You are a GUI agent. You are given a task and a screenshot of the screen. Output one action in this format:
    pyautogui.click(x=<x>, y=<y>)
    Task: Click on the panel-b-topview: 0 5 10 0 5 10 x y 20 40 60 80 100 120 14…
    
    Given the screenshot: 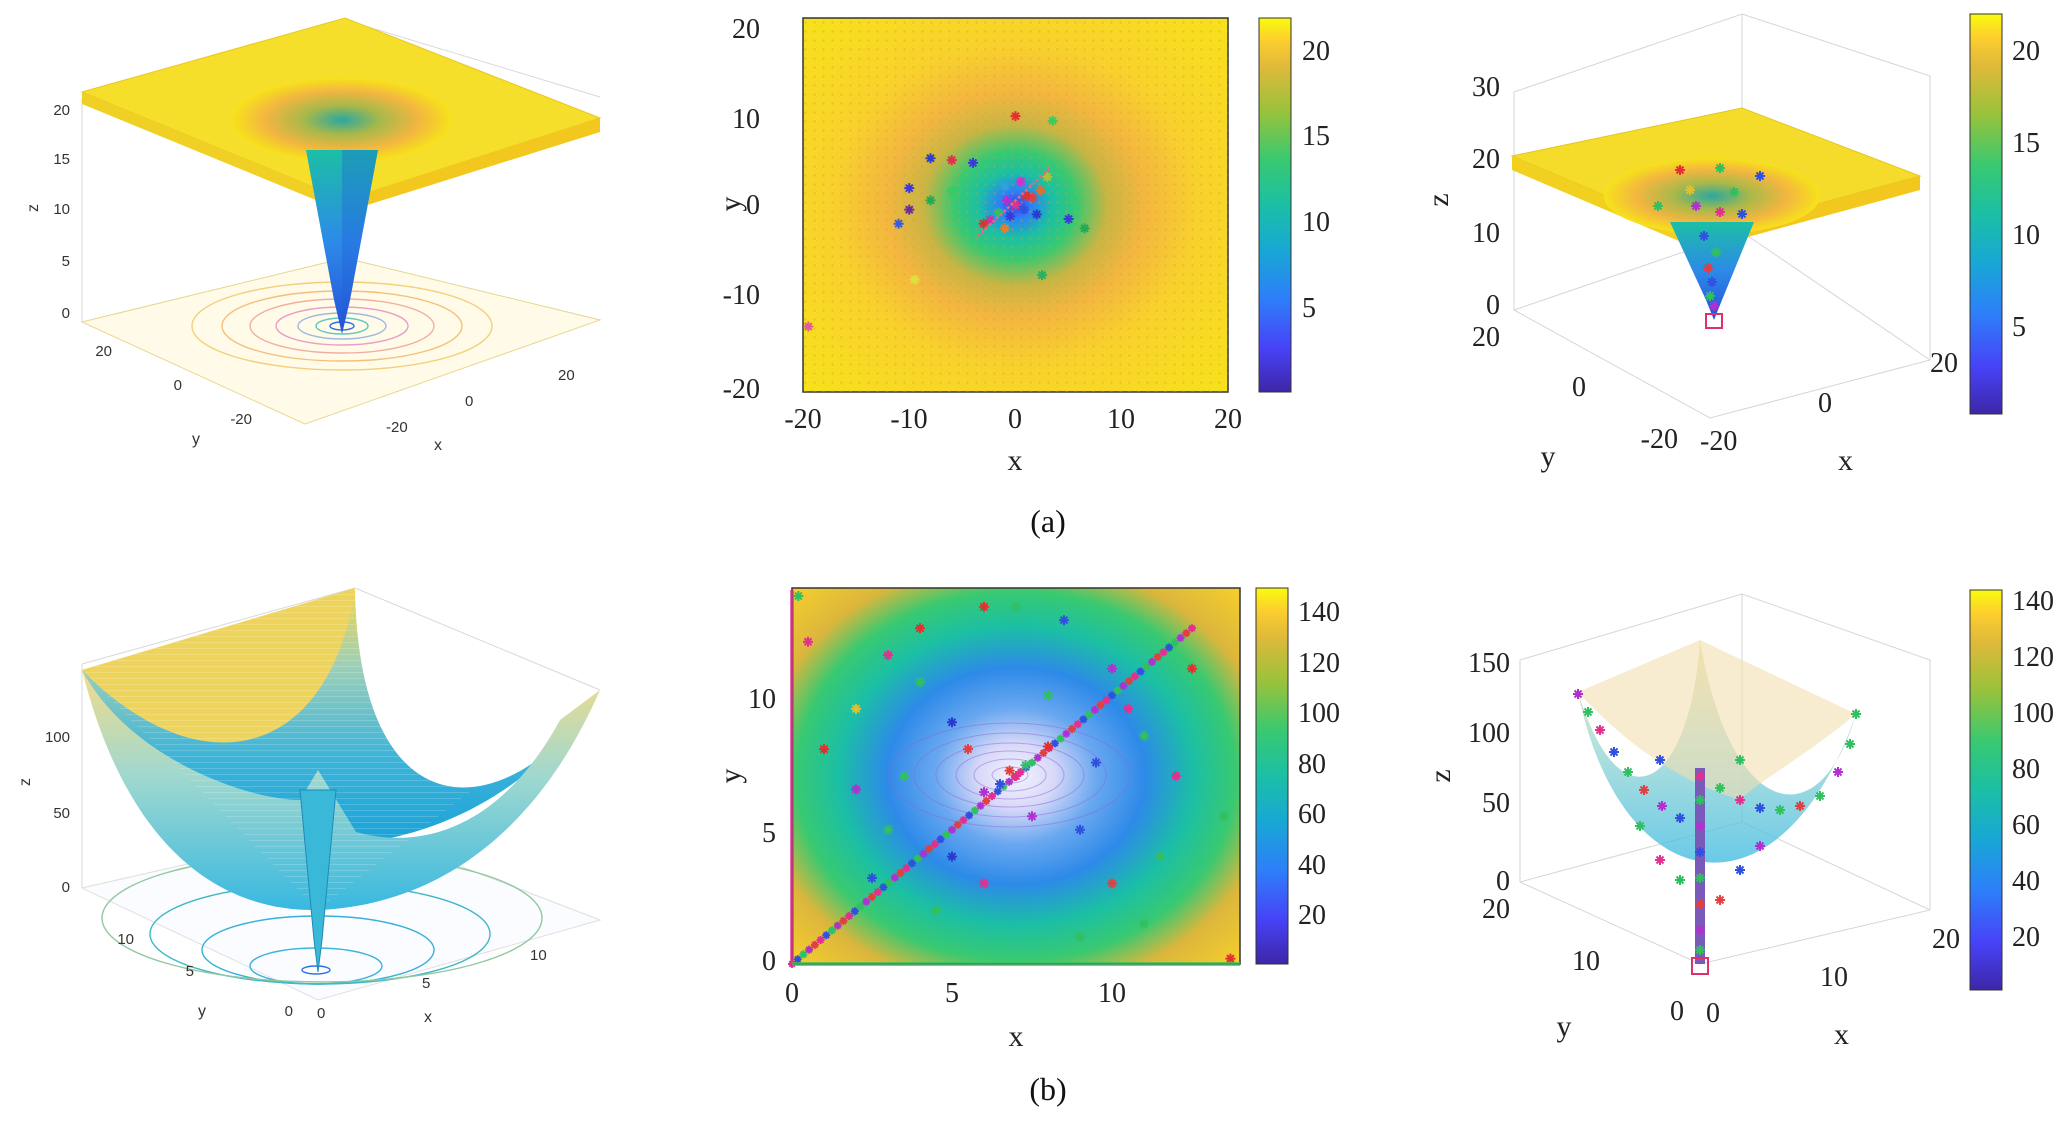 What is the action you would take?
    pyautogui.click(x=1027, y=820)
    